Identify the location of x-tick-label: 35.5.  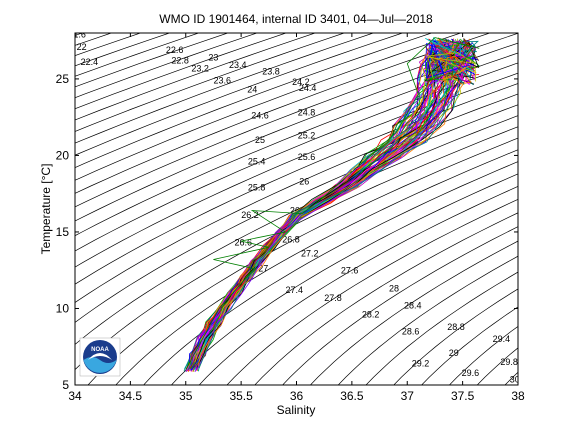
(241, 396).